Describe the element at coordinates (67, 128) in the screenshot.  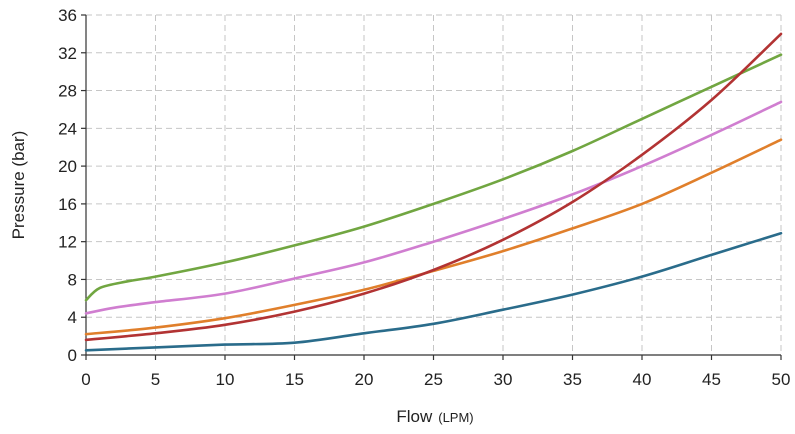
I see `y-tick-label: 24` at that location.